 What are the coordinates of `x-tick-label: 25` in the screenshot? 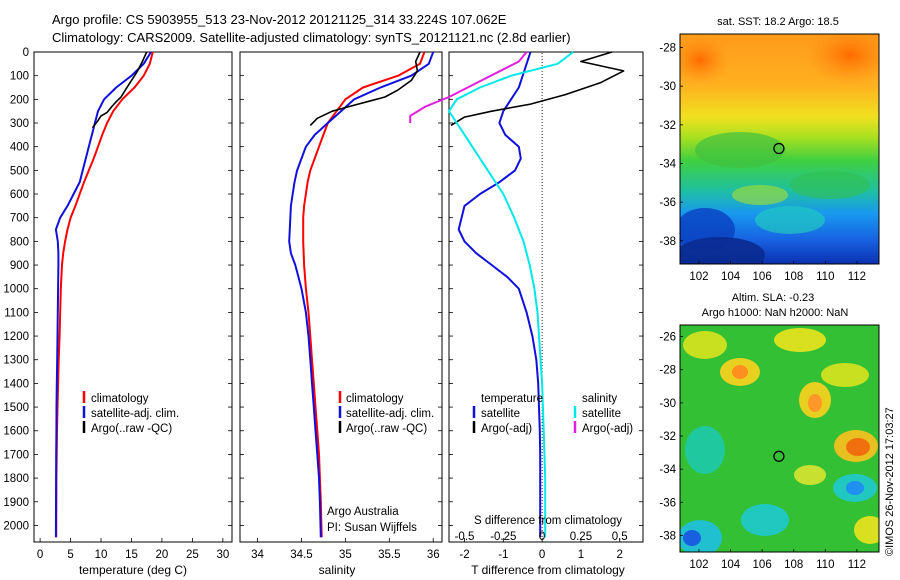 It's located at (192, 555).